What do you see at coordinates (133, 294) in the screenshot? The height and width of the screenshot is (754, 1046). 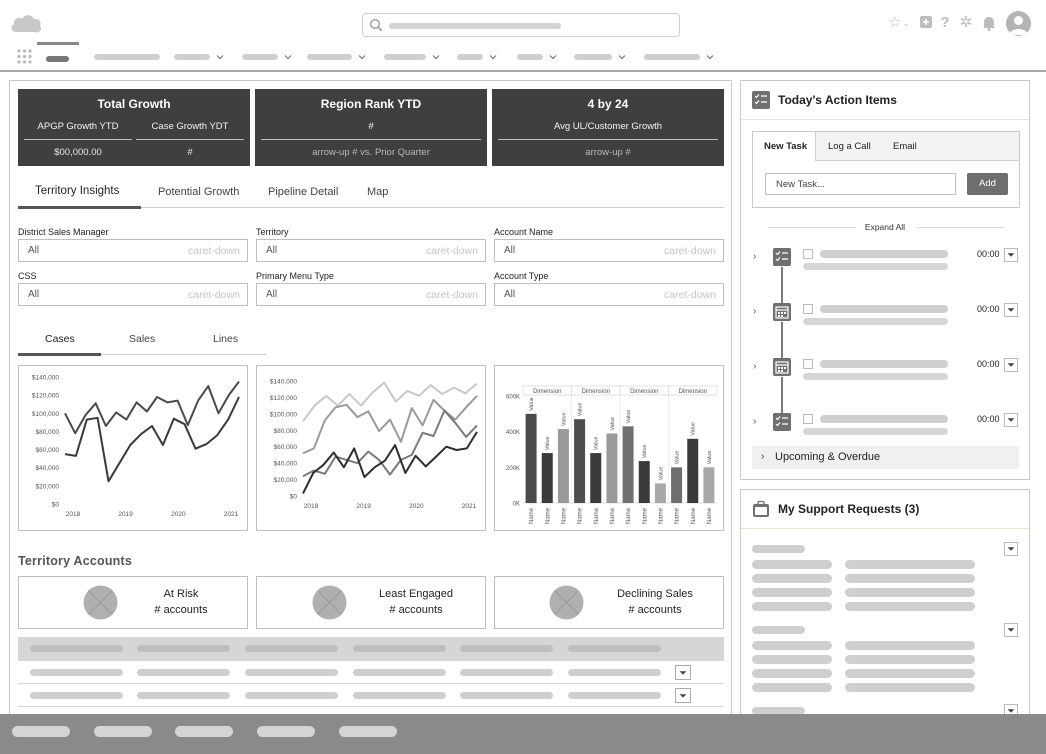 I see `filter-css: All caret-down` at bounding box center [133, 294].